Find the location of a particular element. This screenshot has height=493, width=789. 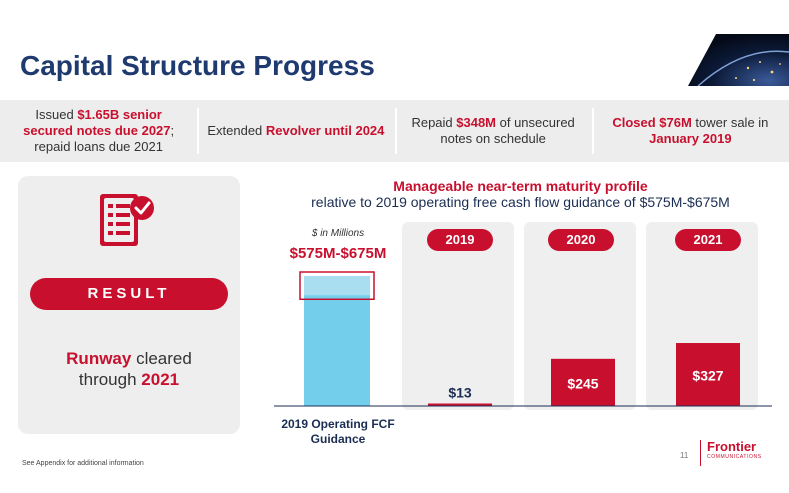

highlight-text: ; repaid loans due 2021 is located at coordinates (104, 138).